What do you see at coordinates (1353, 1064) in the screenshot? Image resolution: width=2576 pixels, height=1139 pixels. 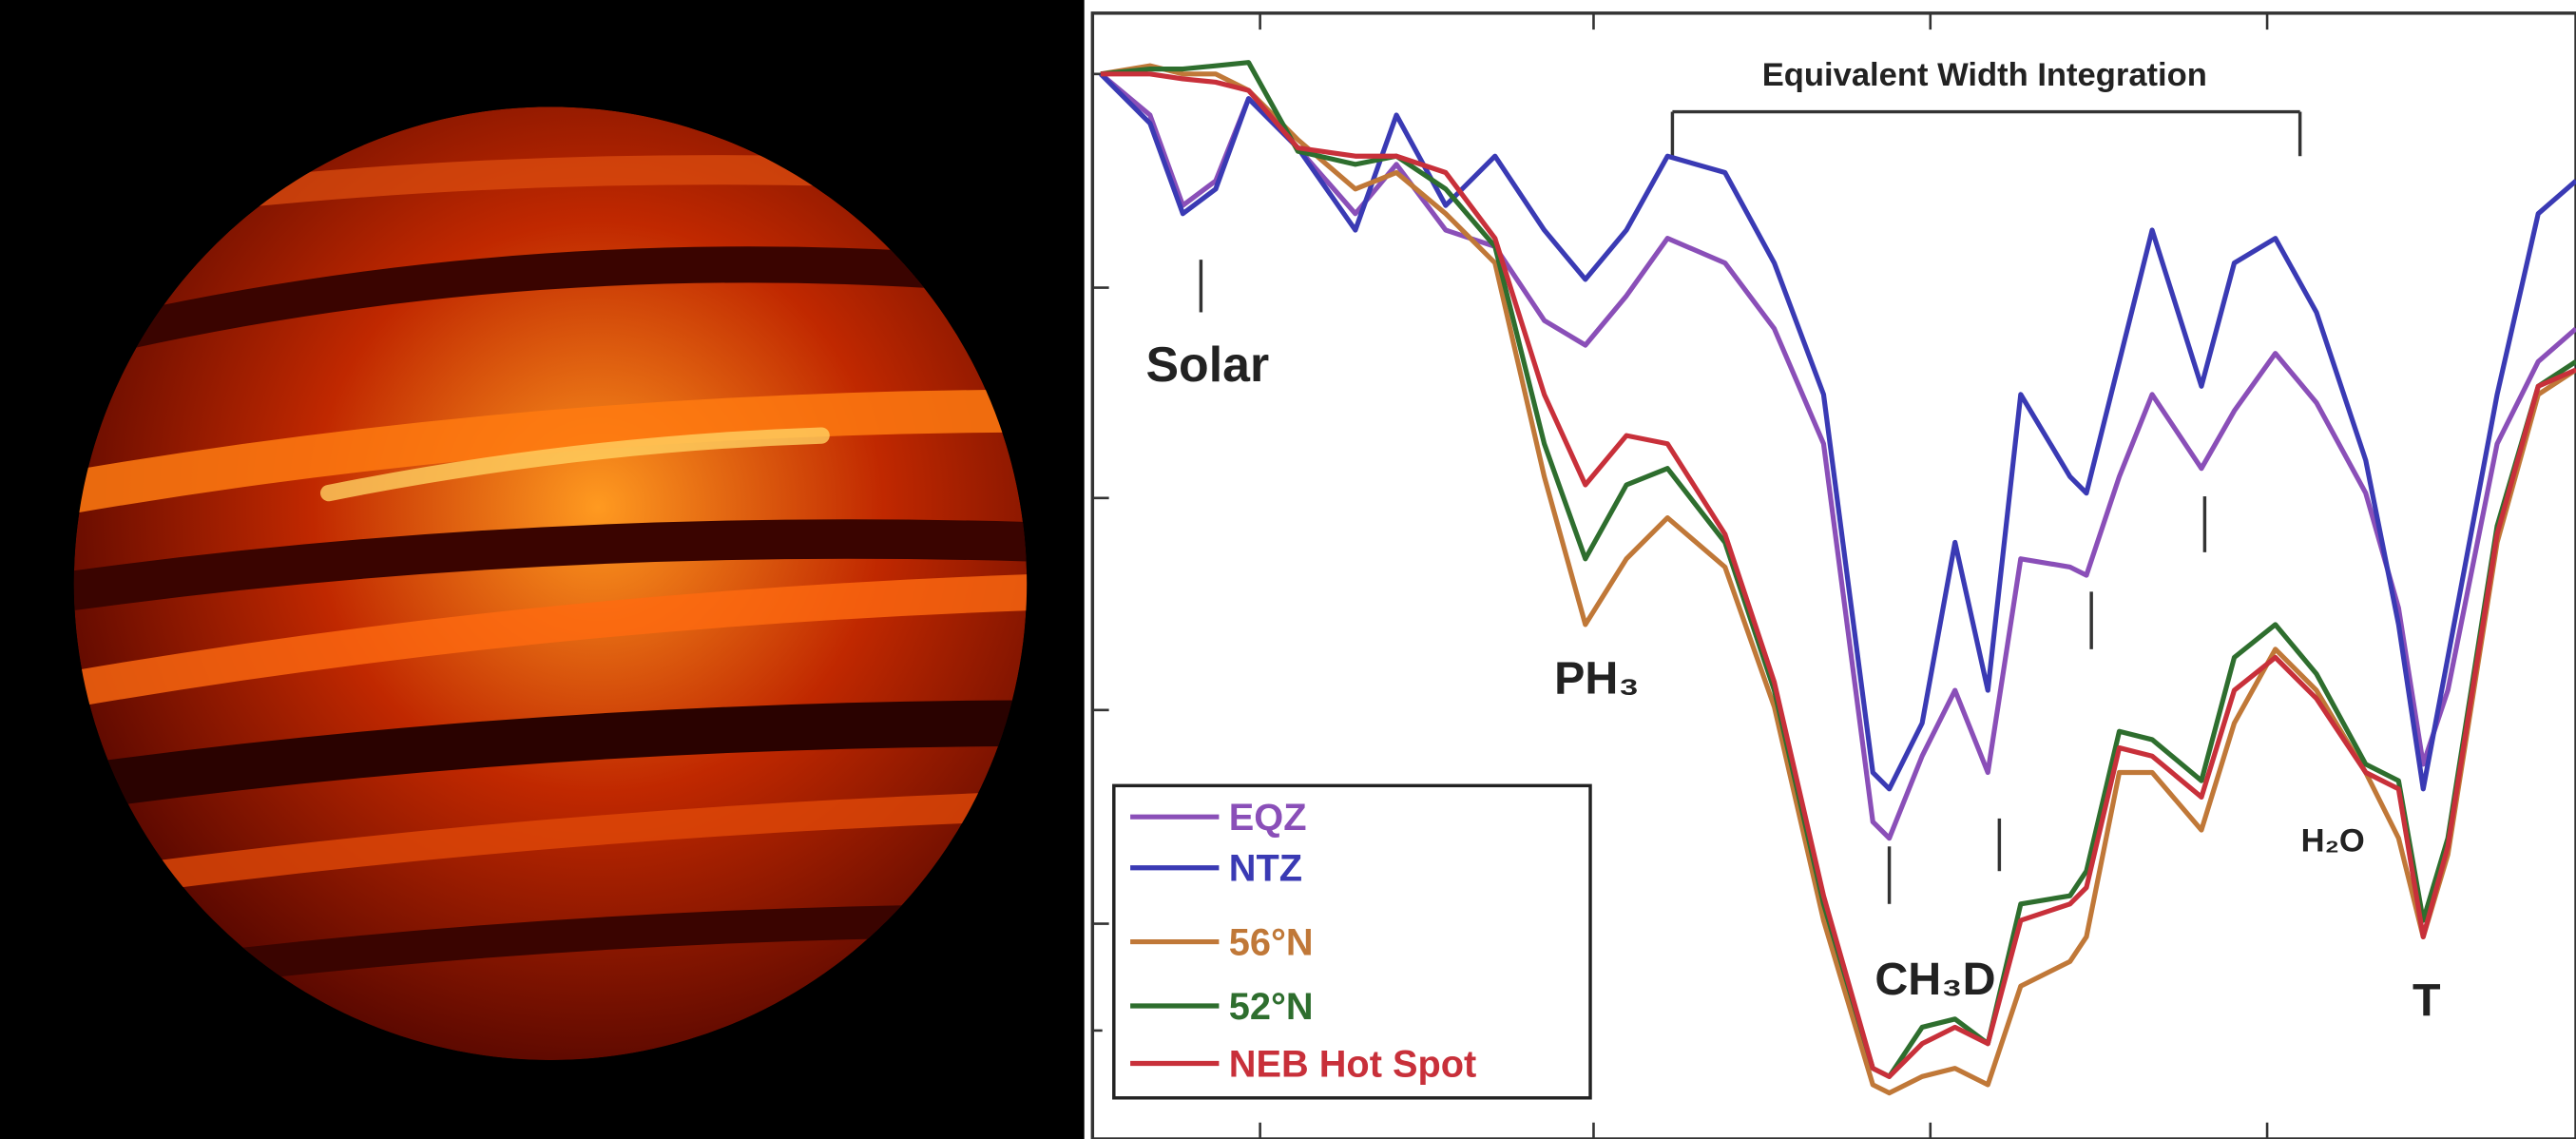 I see `legend-label: NEB Hot Spot` at bounding box center [1353, 1064].